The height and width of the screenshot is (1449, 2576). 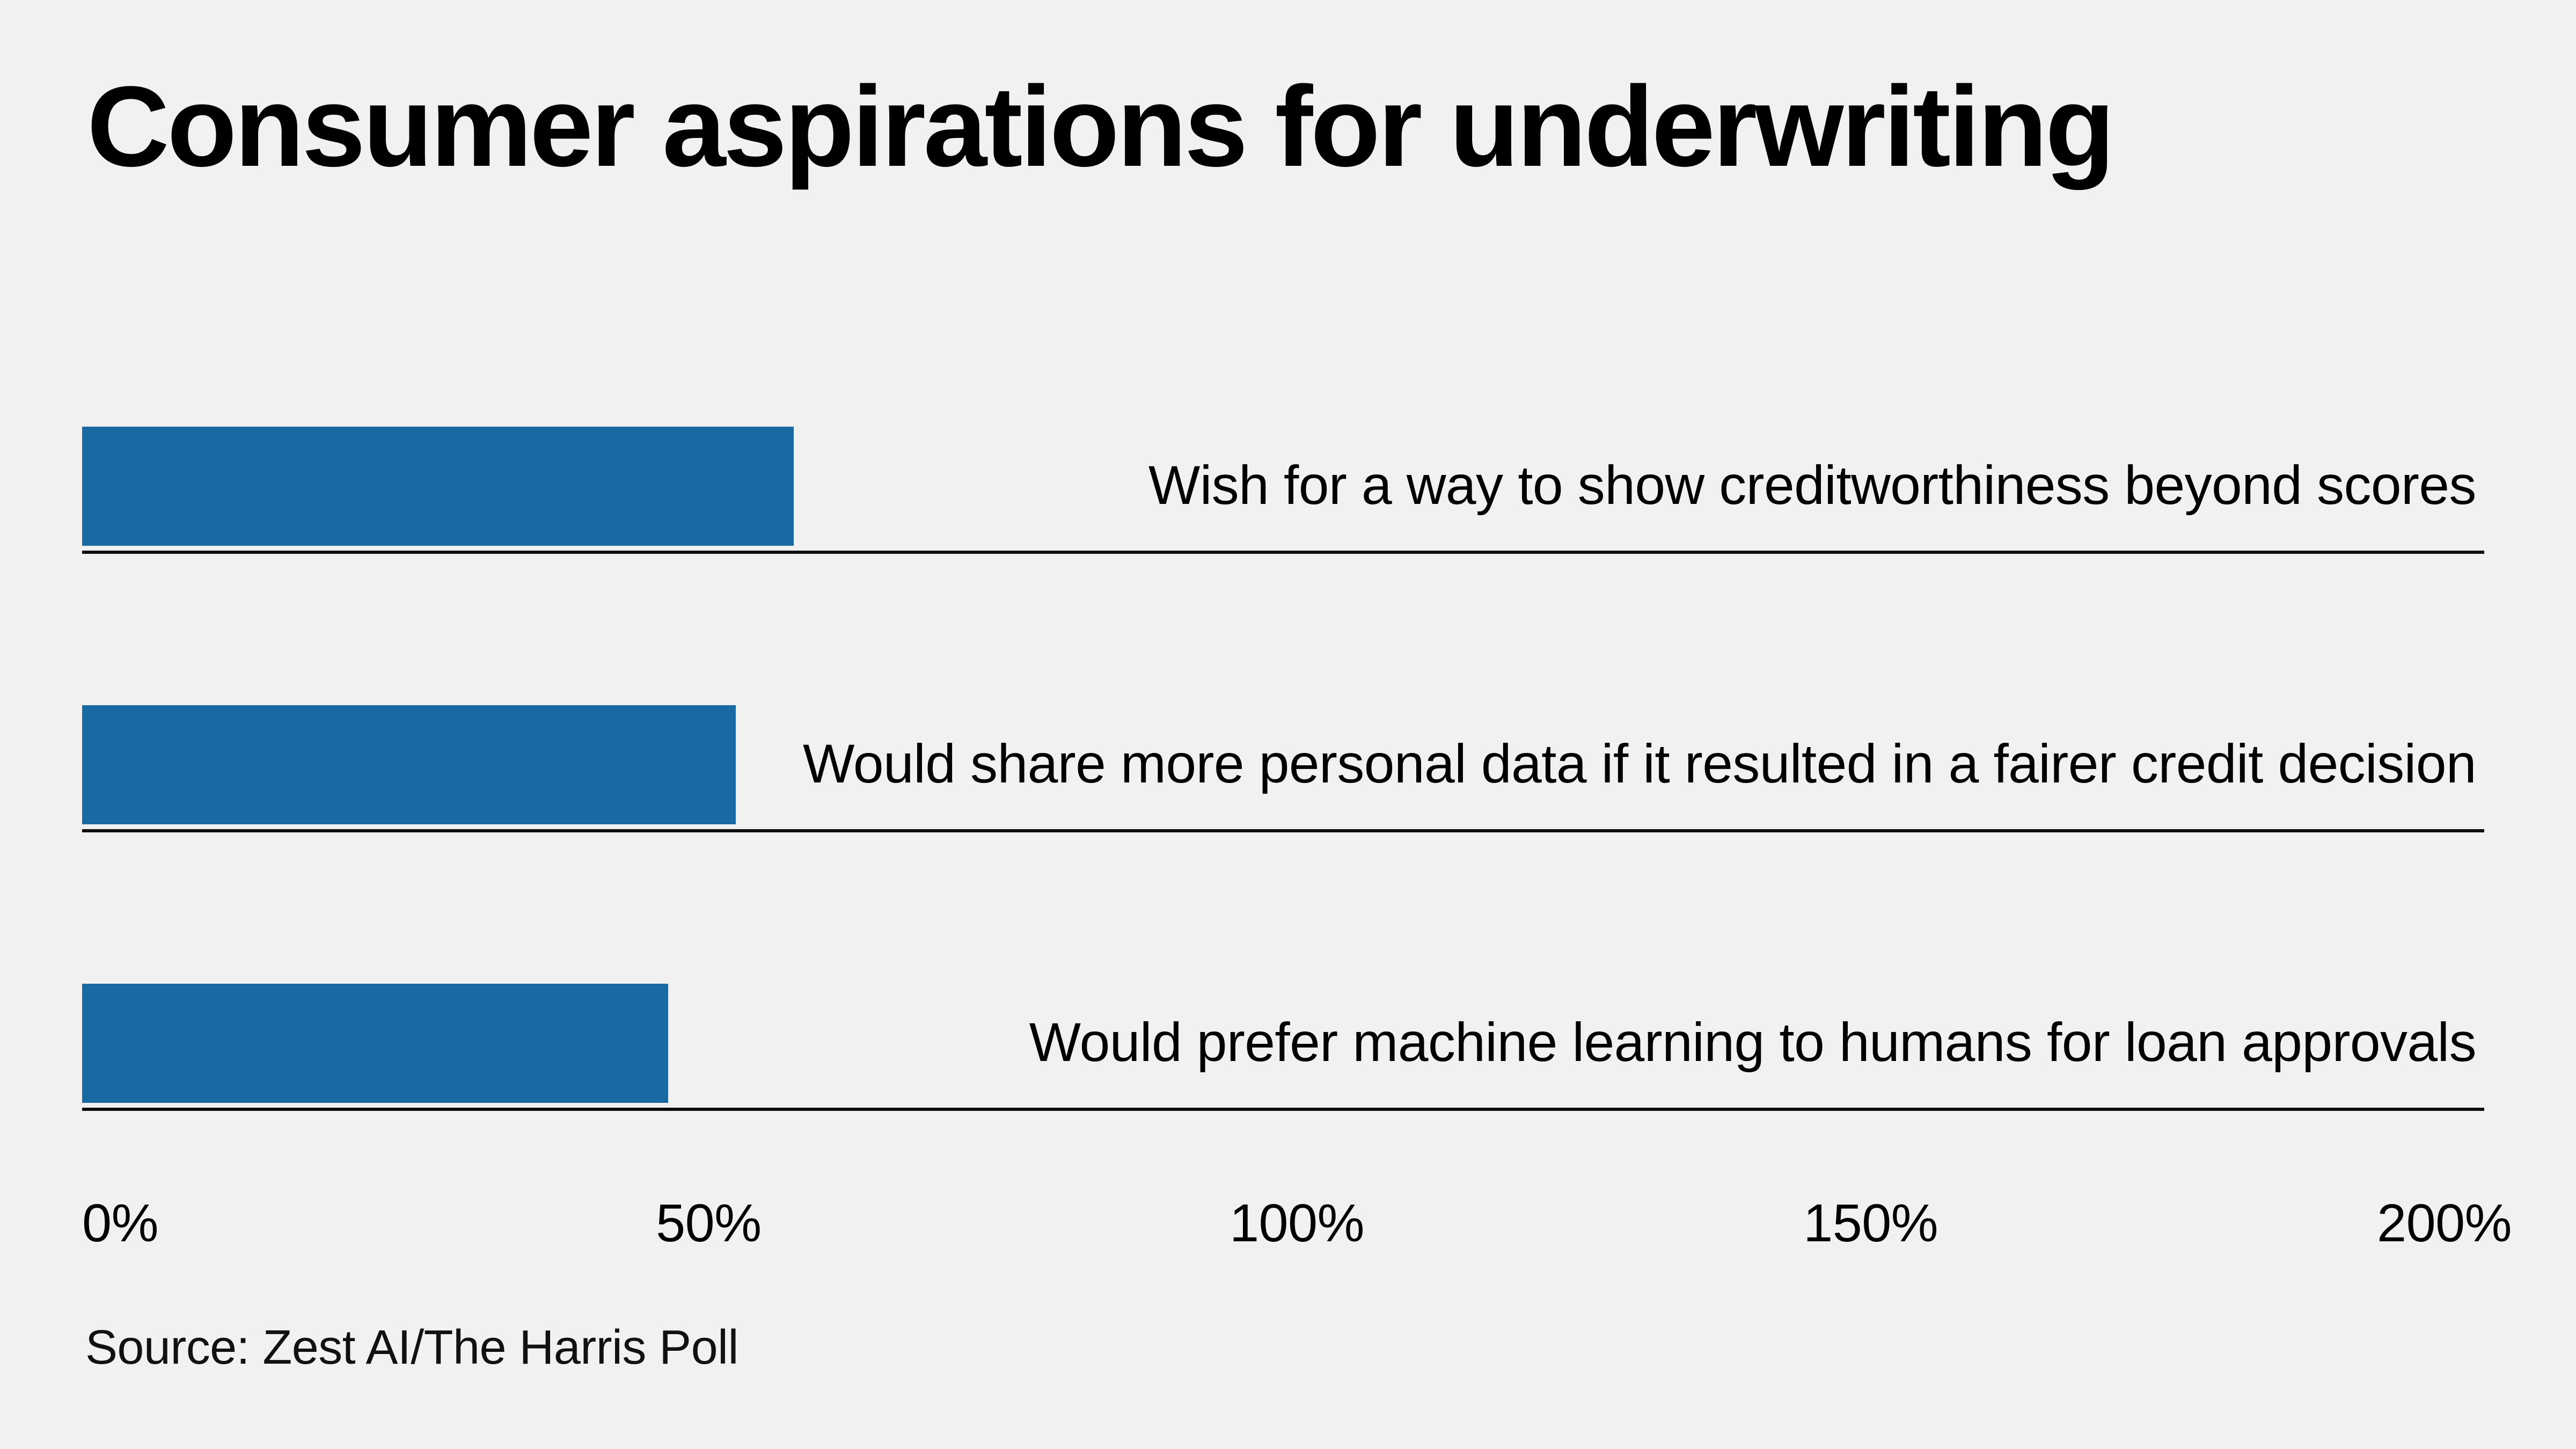 I want to click on x-axis-tick: 0%, so click(x=120, y=1223).